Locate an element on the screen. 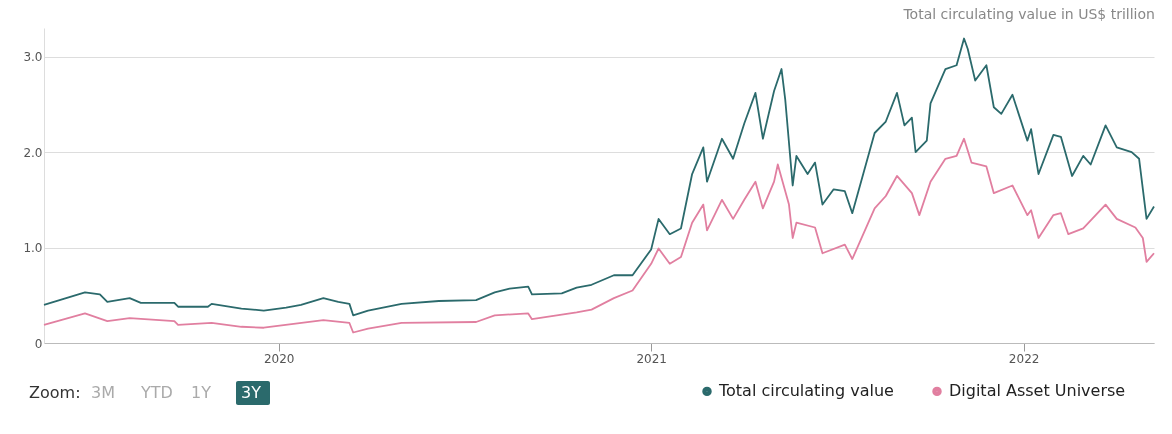  x-tick-label: 2022 is located at coordinates (1024, 358).